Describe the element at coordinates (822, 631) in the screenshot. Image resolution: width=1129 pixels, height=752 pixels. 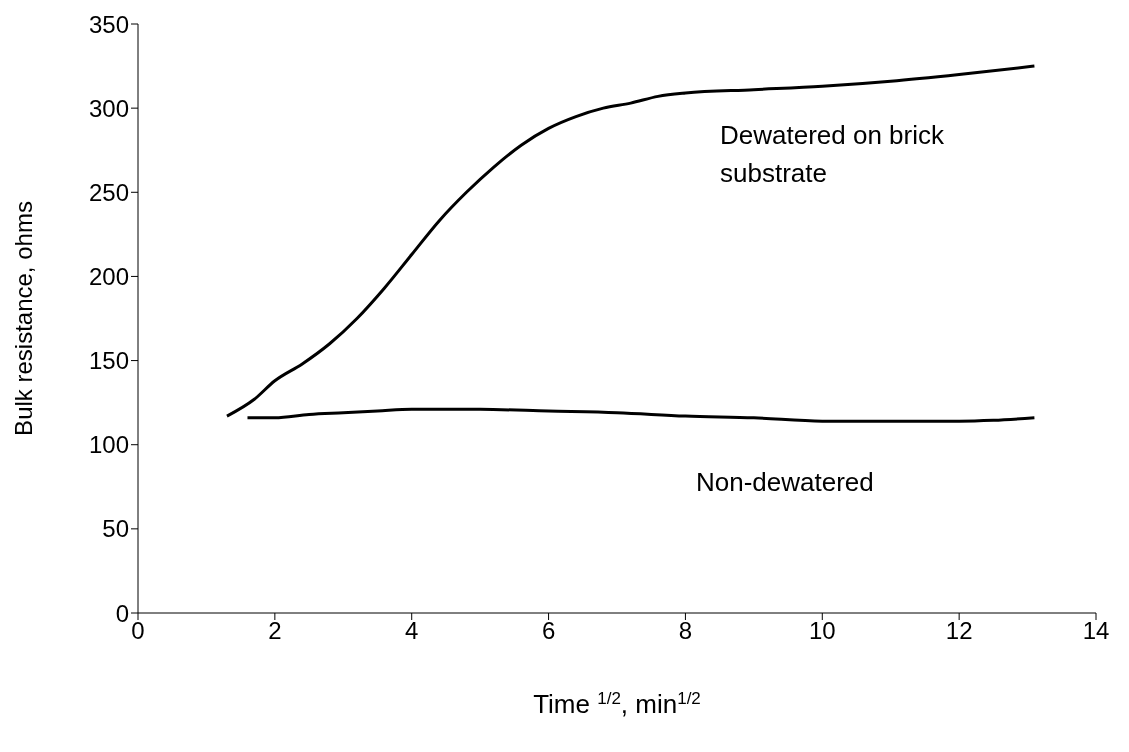
I see `x-tick-label: 10` at that location.